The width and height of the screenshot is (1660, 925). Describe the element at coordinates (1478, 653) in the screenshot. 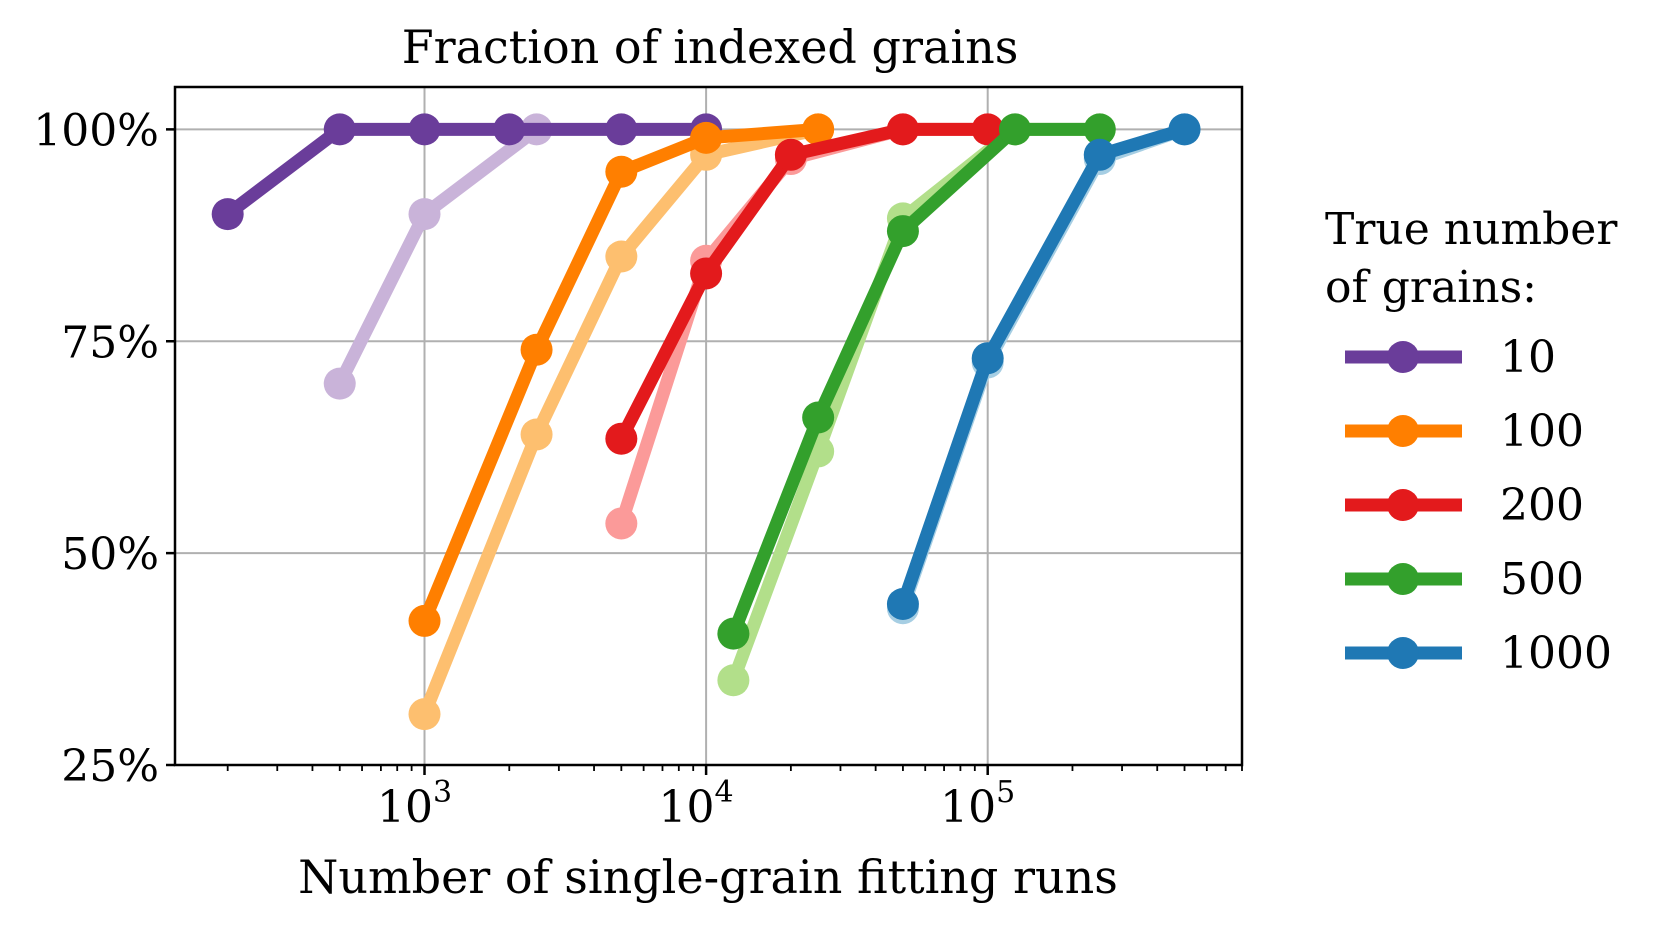

I see `legend-item: 1000` at that location.